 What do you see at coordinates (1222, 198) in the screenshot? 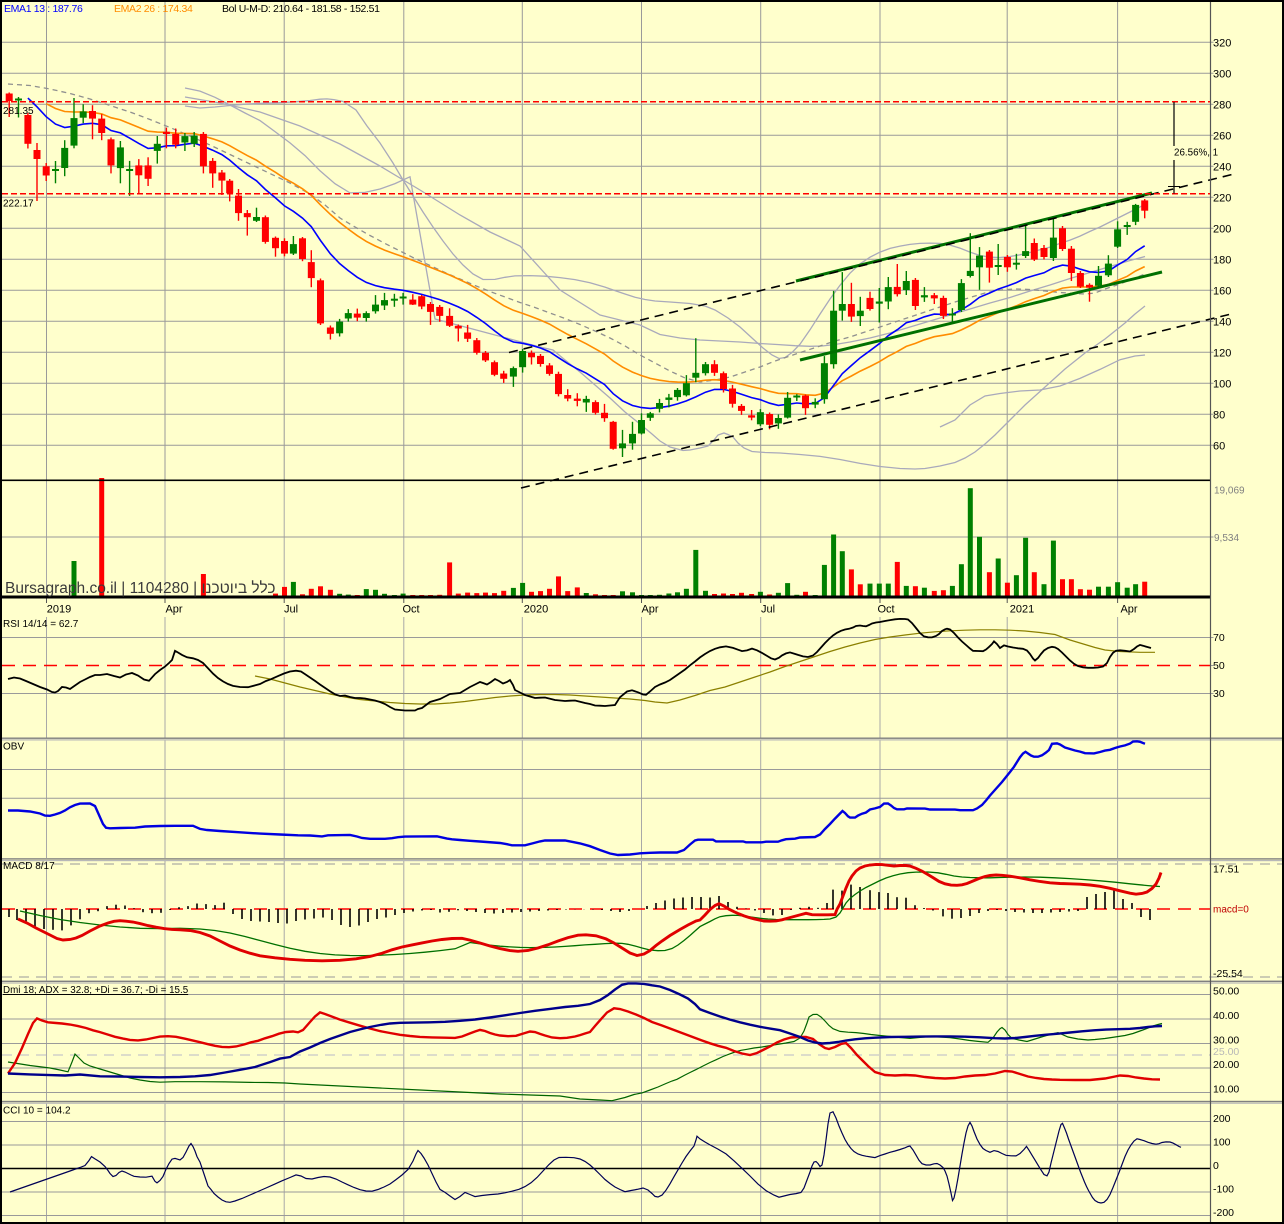
I see `svg-text: 220` at bounding box center [1222, 198].